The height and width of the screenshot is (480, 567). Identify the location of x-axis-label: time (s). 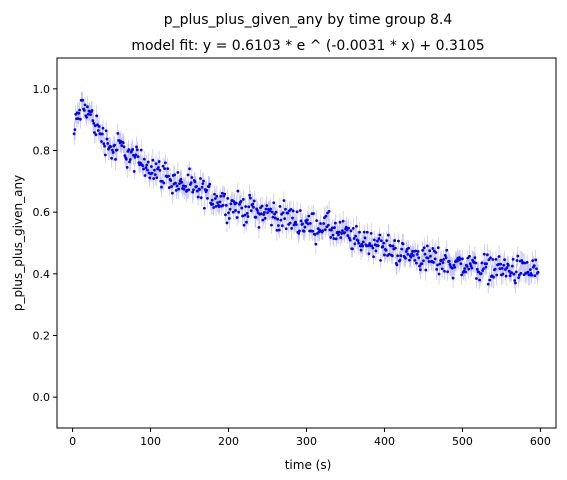
(308, 465).